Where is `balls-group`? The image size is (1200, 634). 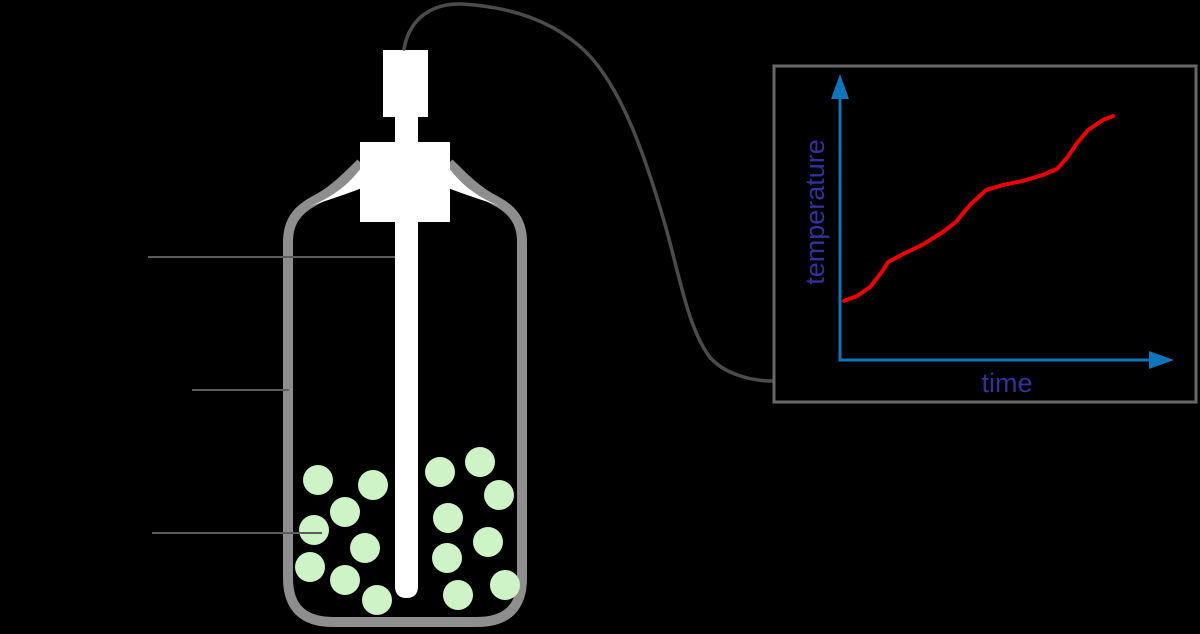
balls-group is located at coordinates (407, 531).